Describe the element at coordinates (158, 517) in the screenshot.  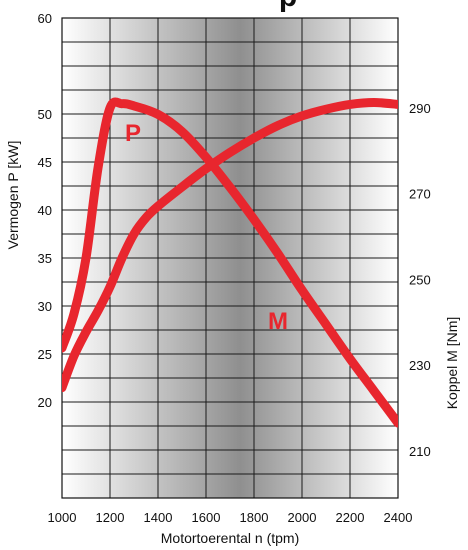
I see `x-tick-label: 1400` at that location.